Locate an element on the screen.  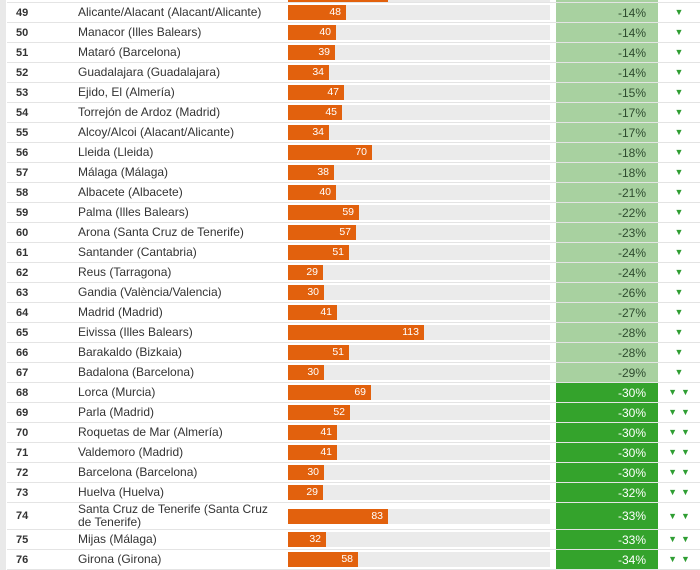
table-row: 64 Madrid (Madrid) 41 -27% ▼ is located at coordinates (353, 313).